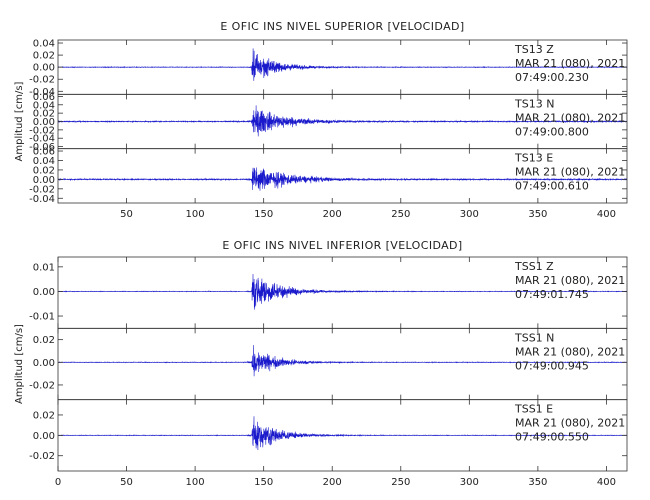  What do you see at coordinates (552, 294) in the screenshot?
I see `time-label: 07:49:01.745` at bounding box center [552, 294].